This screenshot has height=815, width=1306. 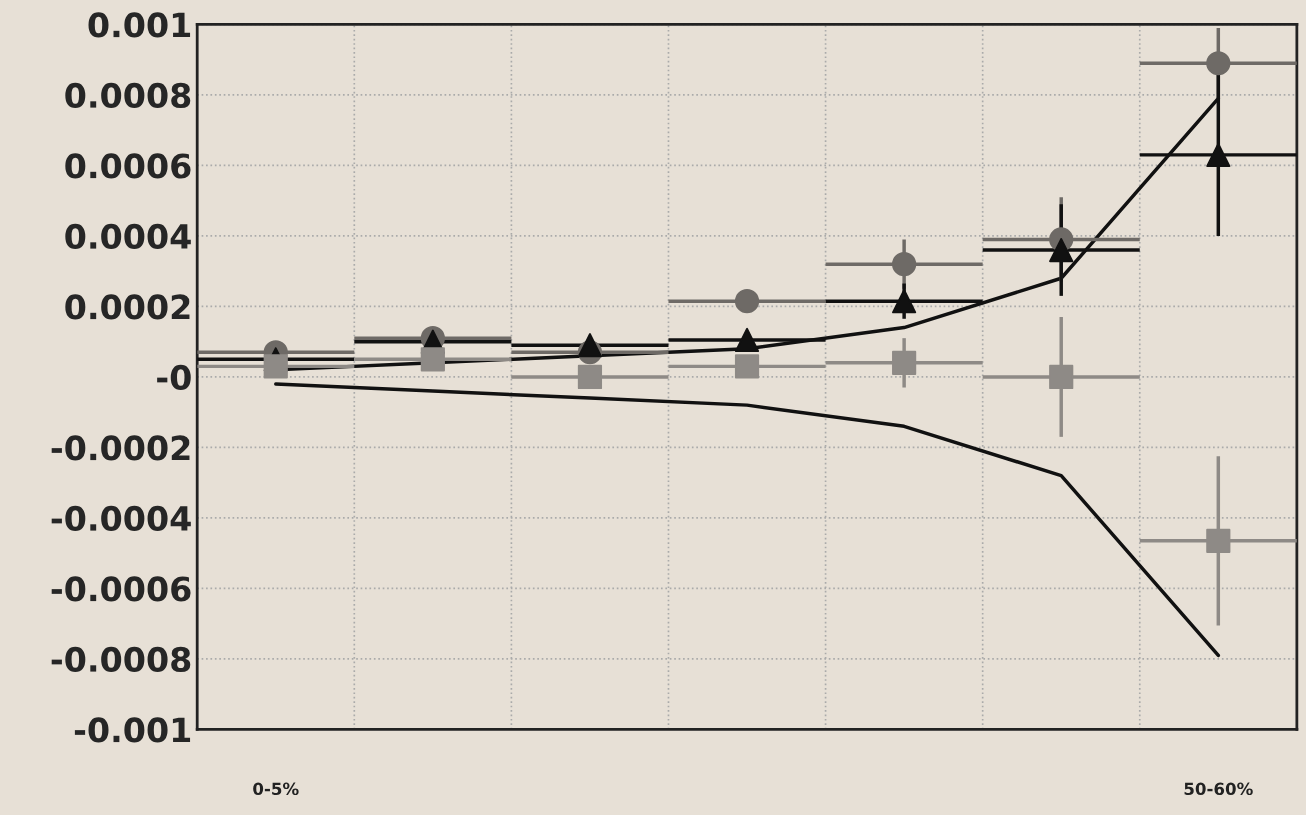 I want to click on y-tick-label: -0.0004, so click(x=121, y=518).